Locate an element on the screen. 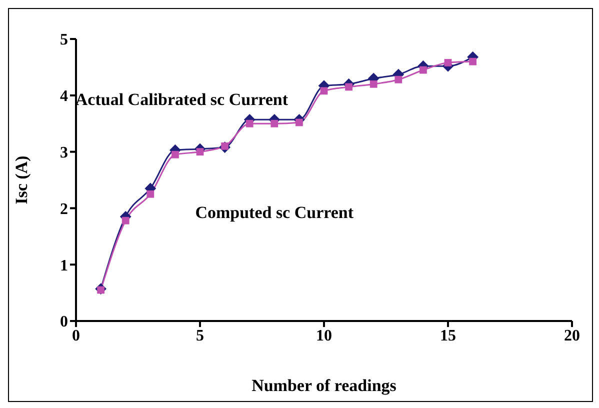  x-tick-label: 10 is located at coordinates (324, 335).